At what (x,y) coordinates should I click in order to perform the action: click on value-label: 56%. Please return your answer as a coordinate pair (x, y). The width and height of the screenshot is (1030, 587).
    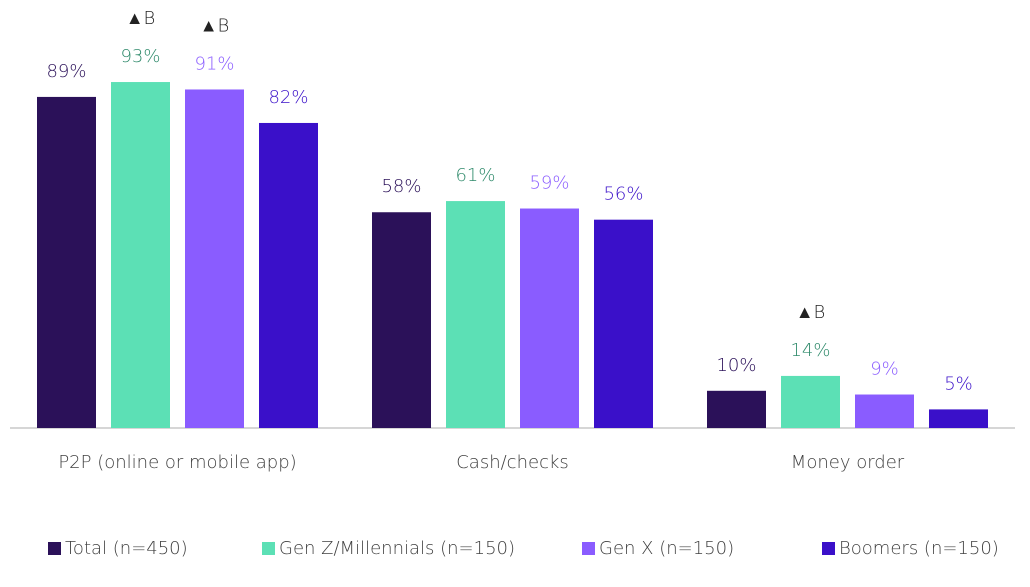
    Looking at the image, I should click on (623, 194).